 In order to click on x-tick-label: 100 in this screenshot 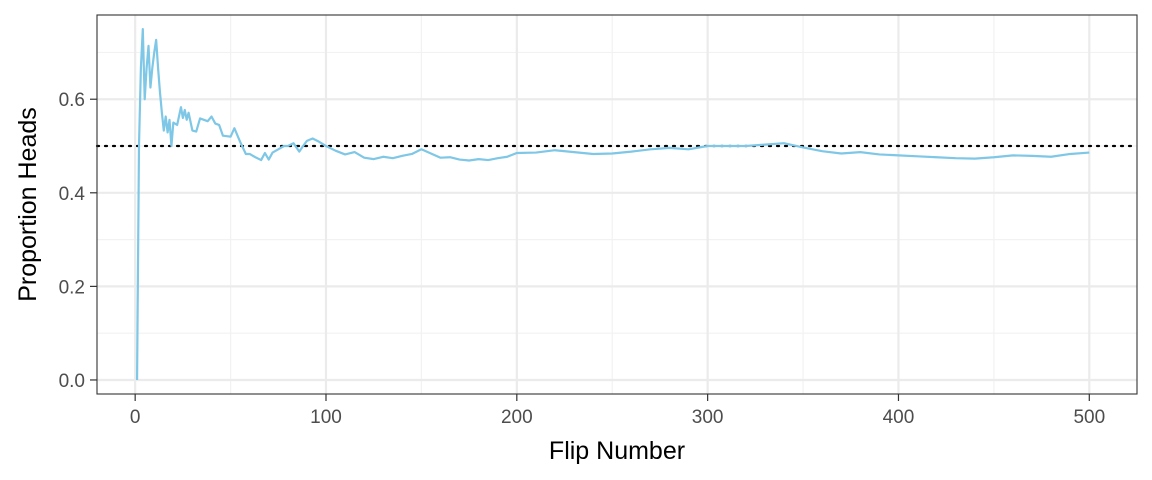, I will do `click(326, 417)`.